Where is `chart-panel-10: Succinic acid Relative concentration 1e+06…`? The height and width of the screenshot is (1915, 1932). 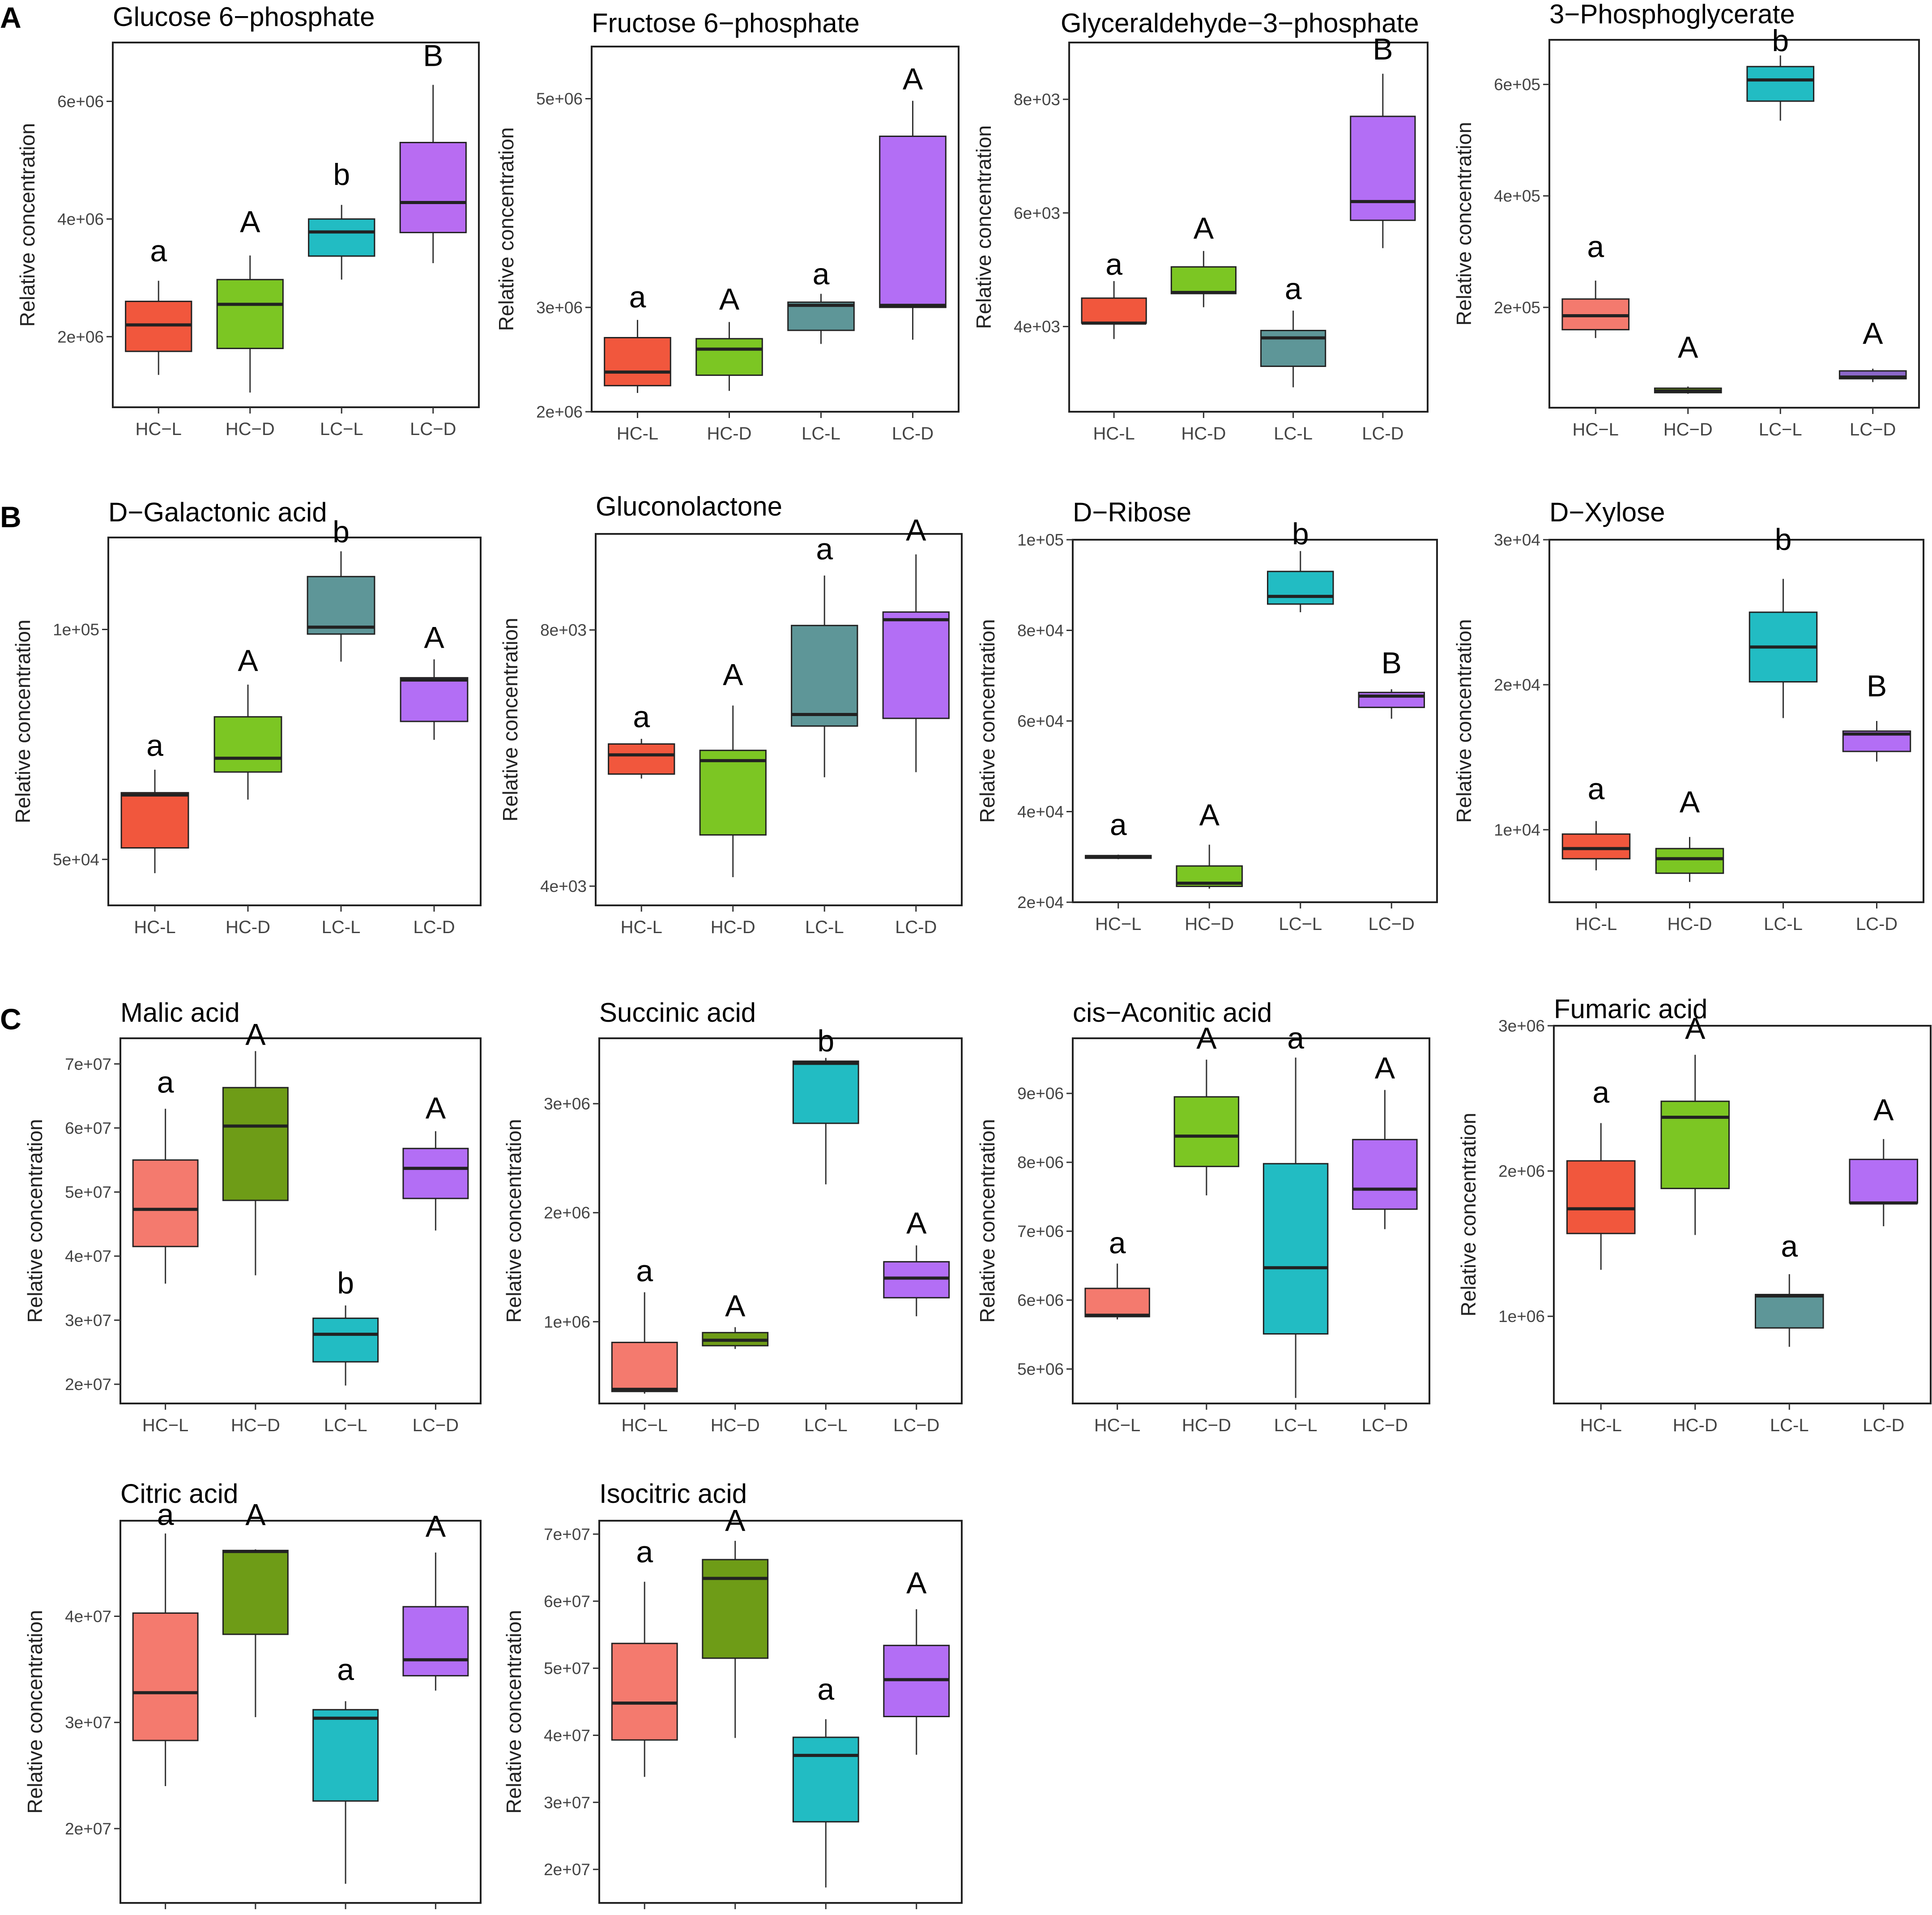 chart-panel-10: Succinic acid Relative concentration 1e+06… is located at coordinates (732, 1216).